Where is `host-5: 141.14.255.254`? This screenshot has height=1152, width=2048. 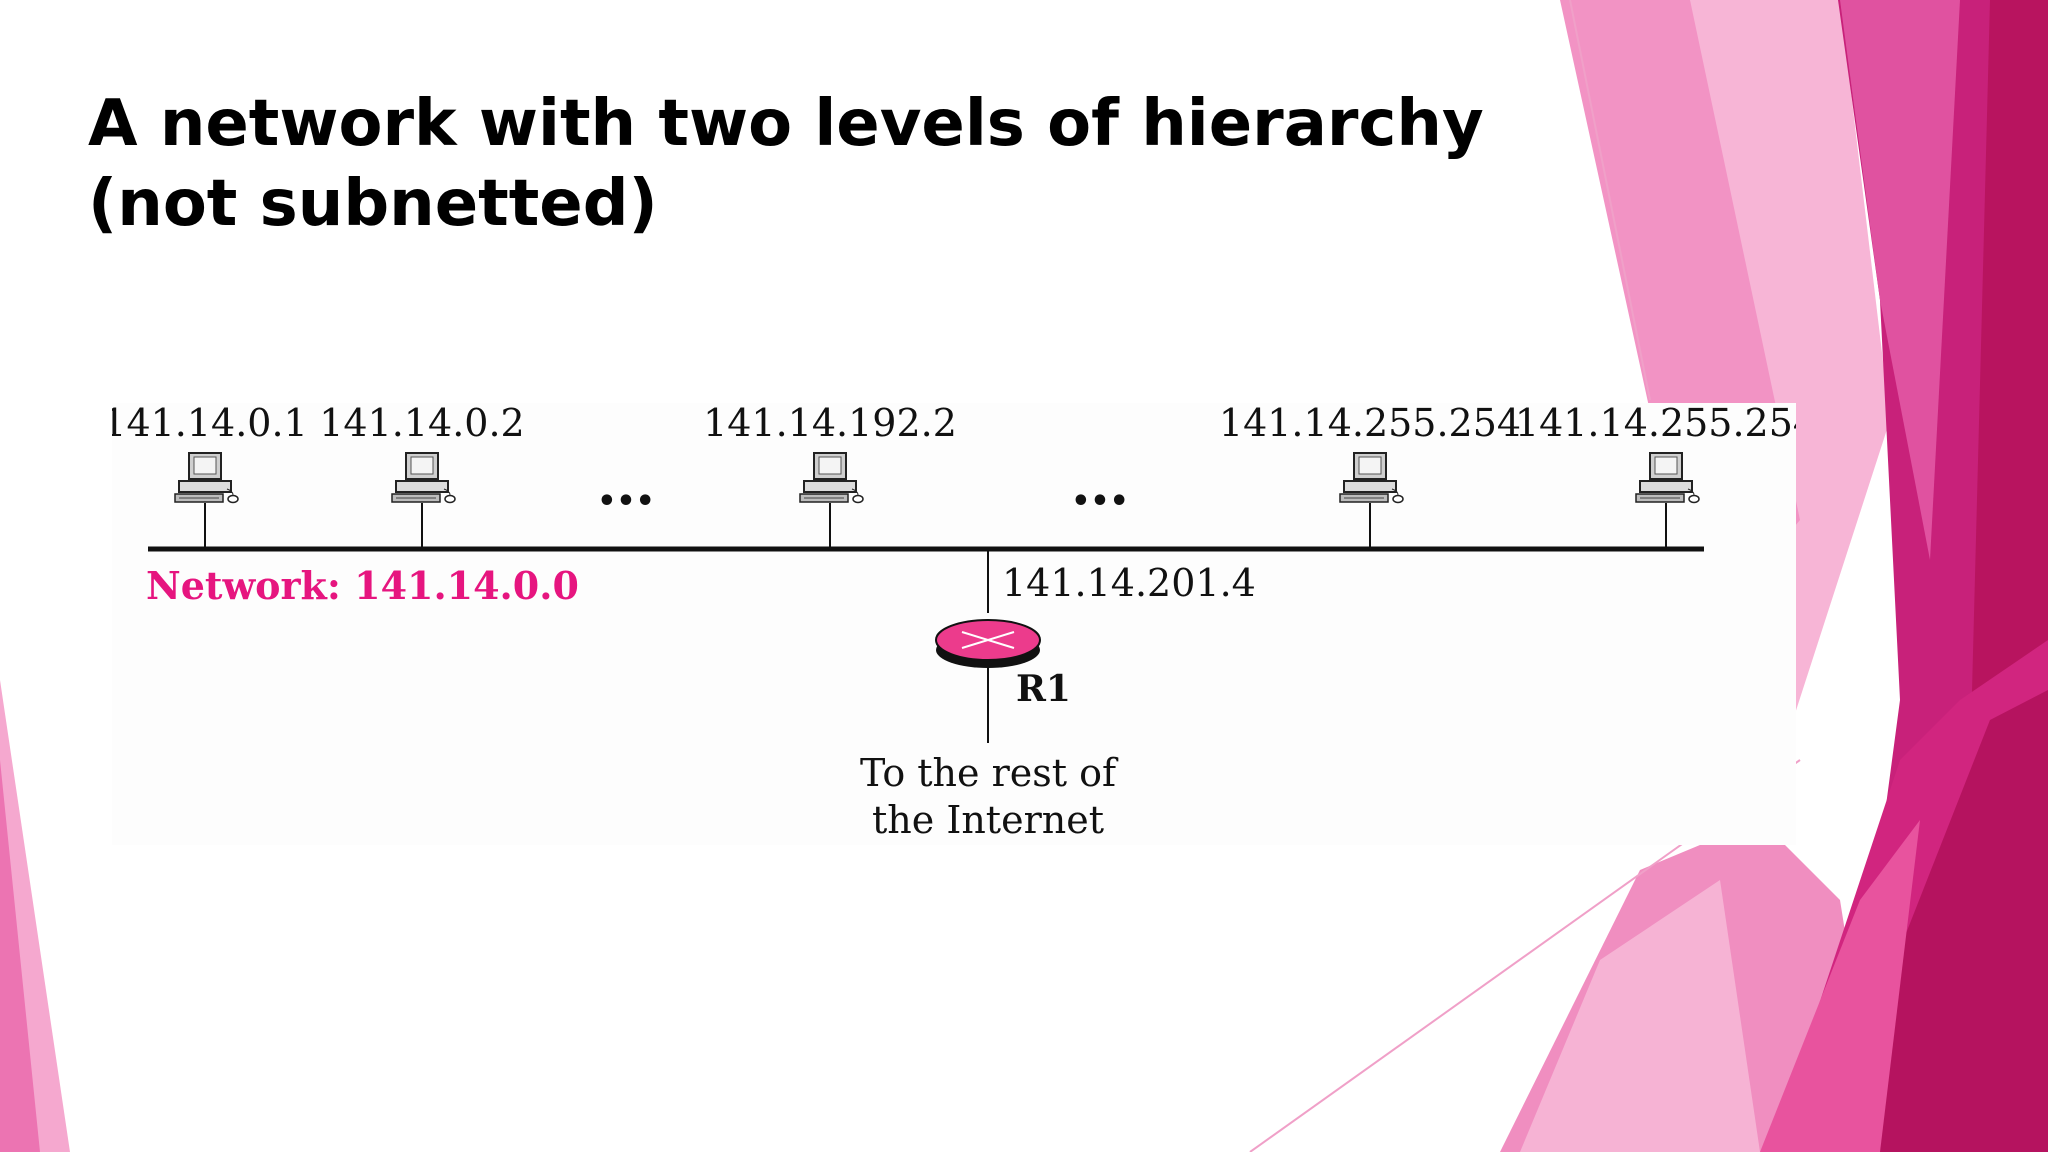
host-5: 141.14.255.254 is located at coordinates (1655, 476).